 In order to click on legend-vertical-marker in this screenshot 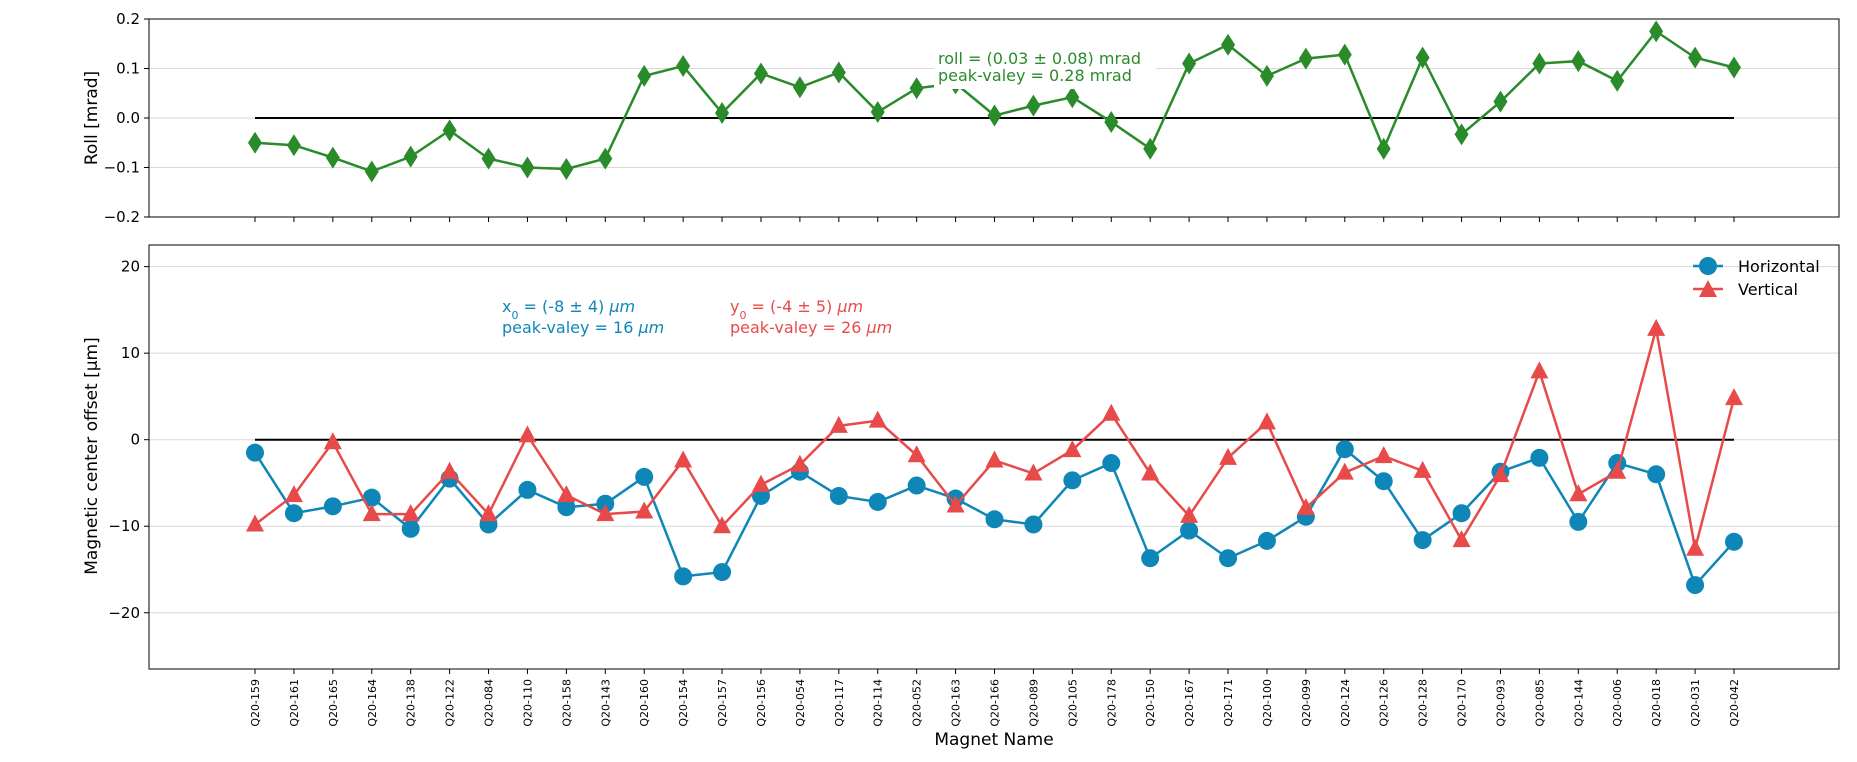, I will do `click(1708, 288)`.